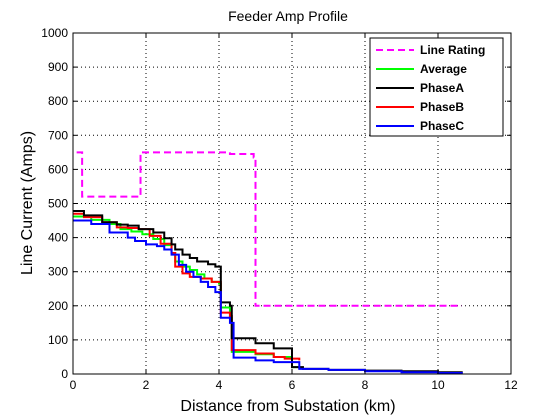 Image resolution: width=560 pixels, height=420 pixels. Describe the element at coordinates (146, 385) in the screenshot. I see `x-tick-label: 2` at that location.